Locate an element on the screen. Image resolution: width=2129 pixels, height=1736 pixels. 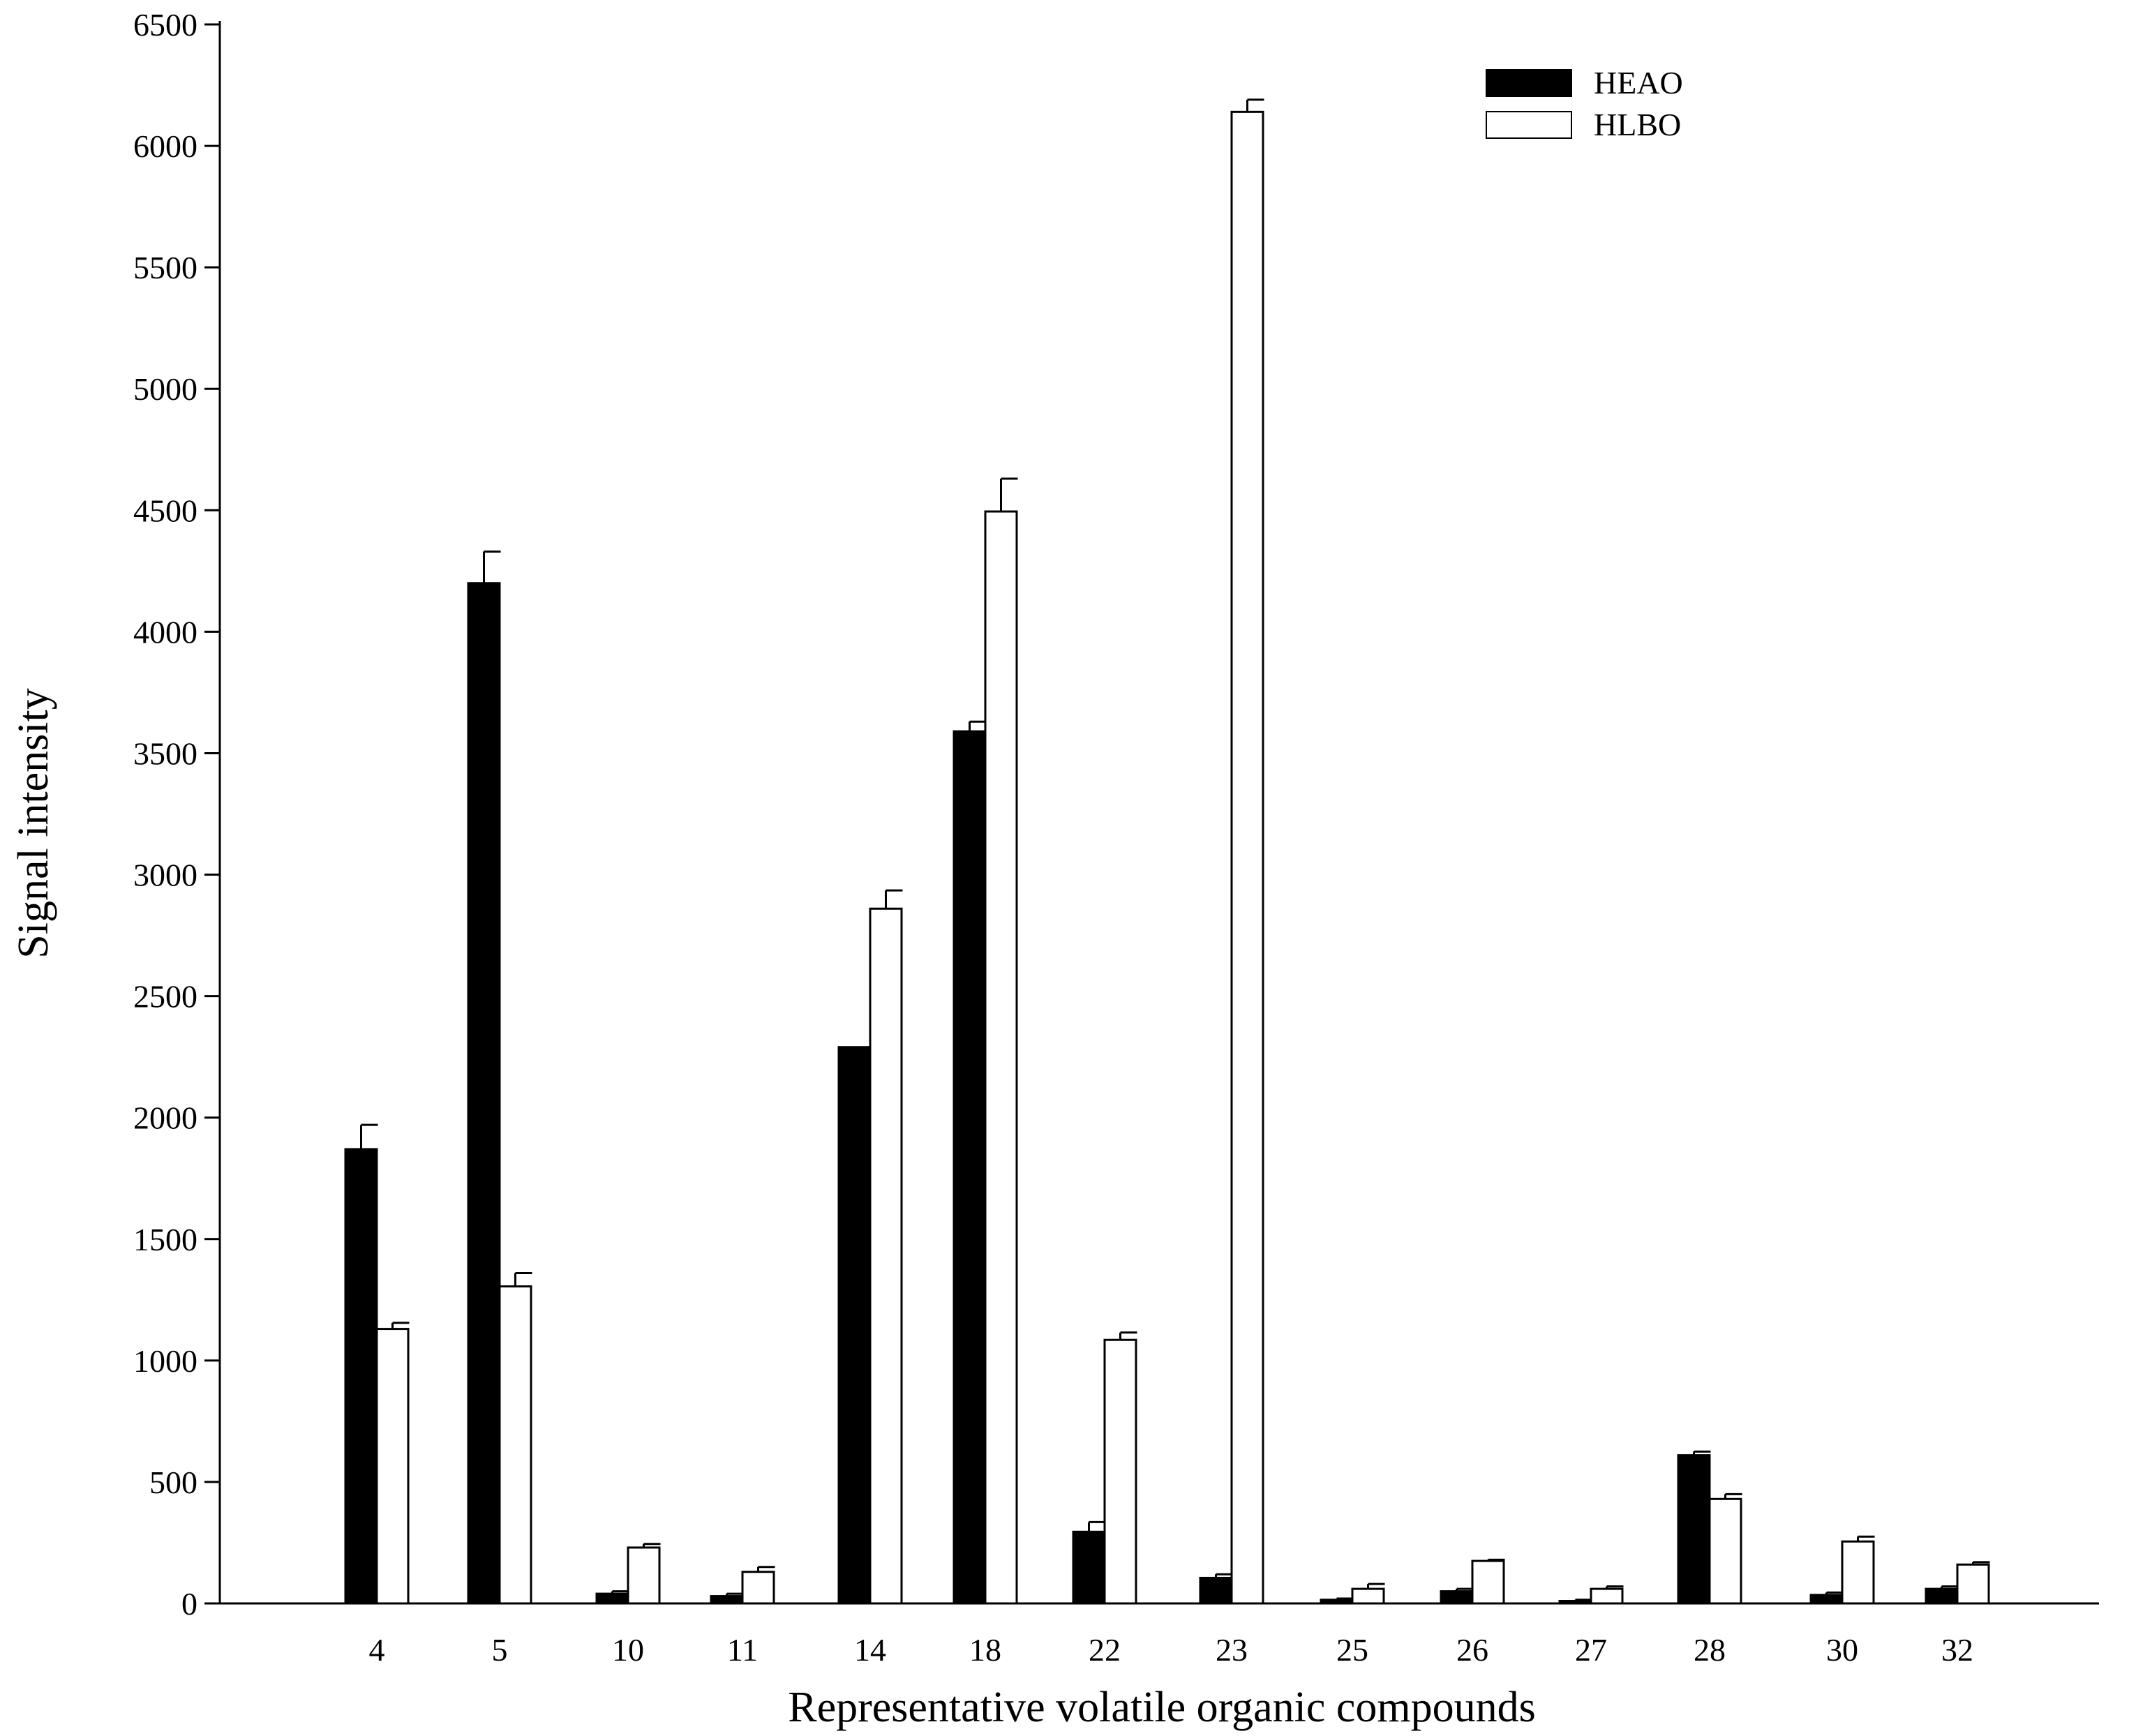
y-axis-title: Signal intensity is located at coordinates (34, 823).